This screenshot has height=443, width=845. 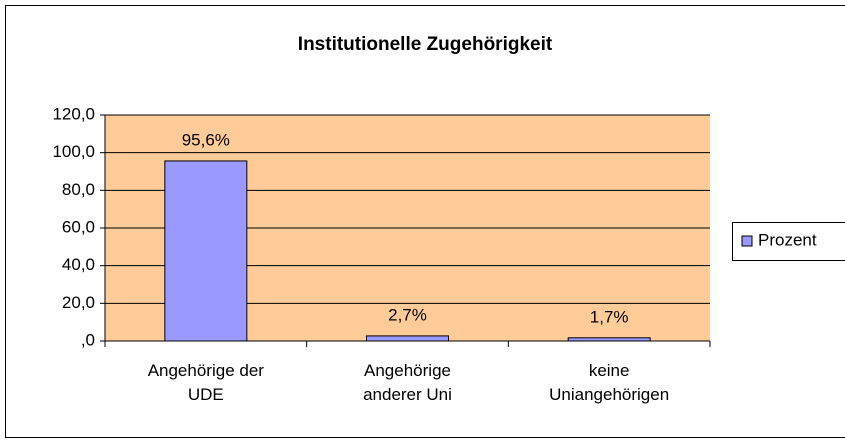 I want to click on y-tick-label: ,0, so click(x=88, y=339).